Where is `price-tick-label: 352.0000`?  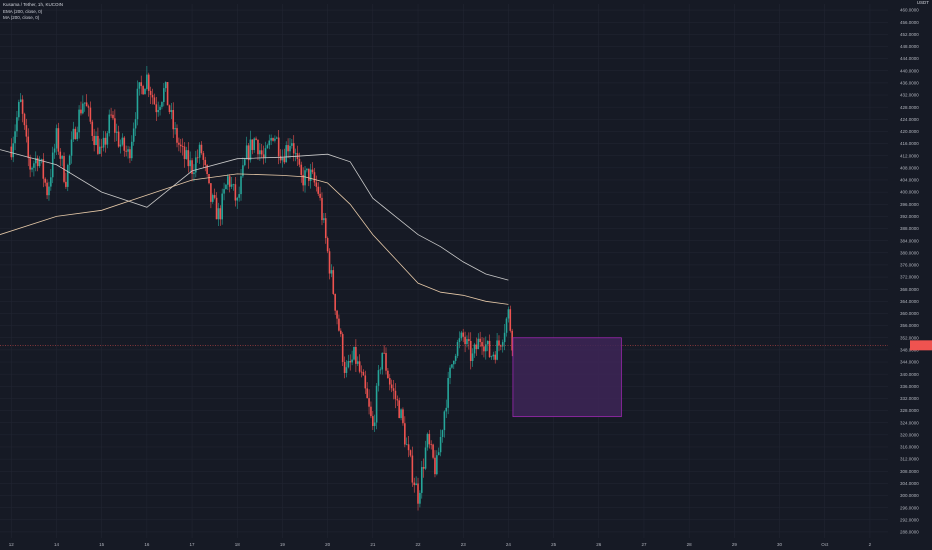
price-tick-label: 352.0000 is located at coordinates (909, 337).